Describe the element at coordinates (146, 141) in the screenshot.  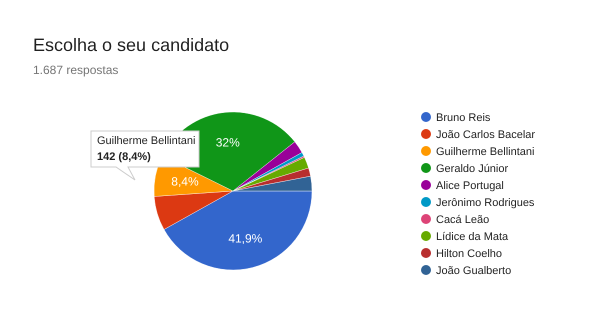
I see `text: Guilherme Bellintani` at that location.